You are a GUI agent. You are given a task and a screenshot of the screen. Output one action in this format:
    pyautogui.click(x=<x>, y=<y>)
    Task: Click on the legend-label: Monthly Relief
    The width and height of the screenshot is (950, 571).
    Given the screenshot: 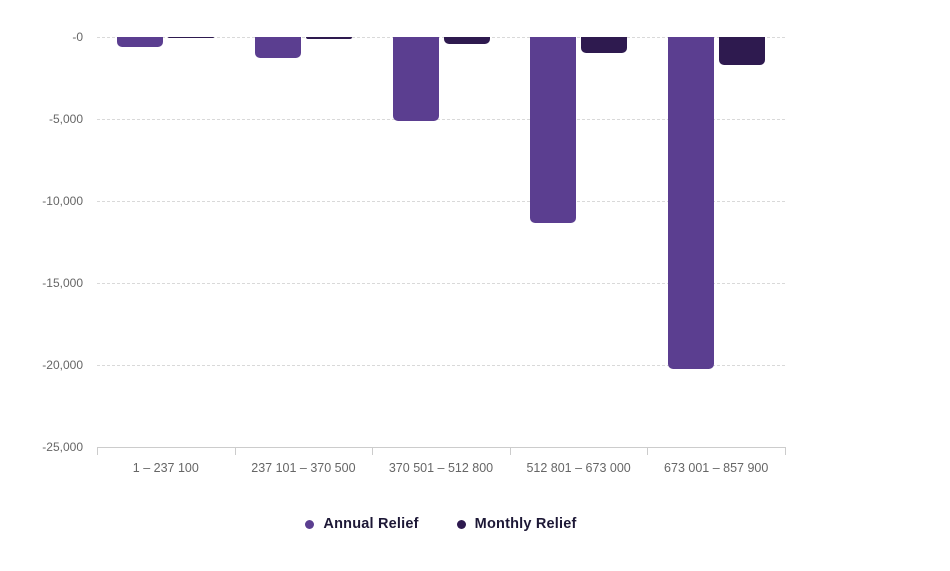 What is the action you would take?
    pyautogui.click(x=525, y=524)
    